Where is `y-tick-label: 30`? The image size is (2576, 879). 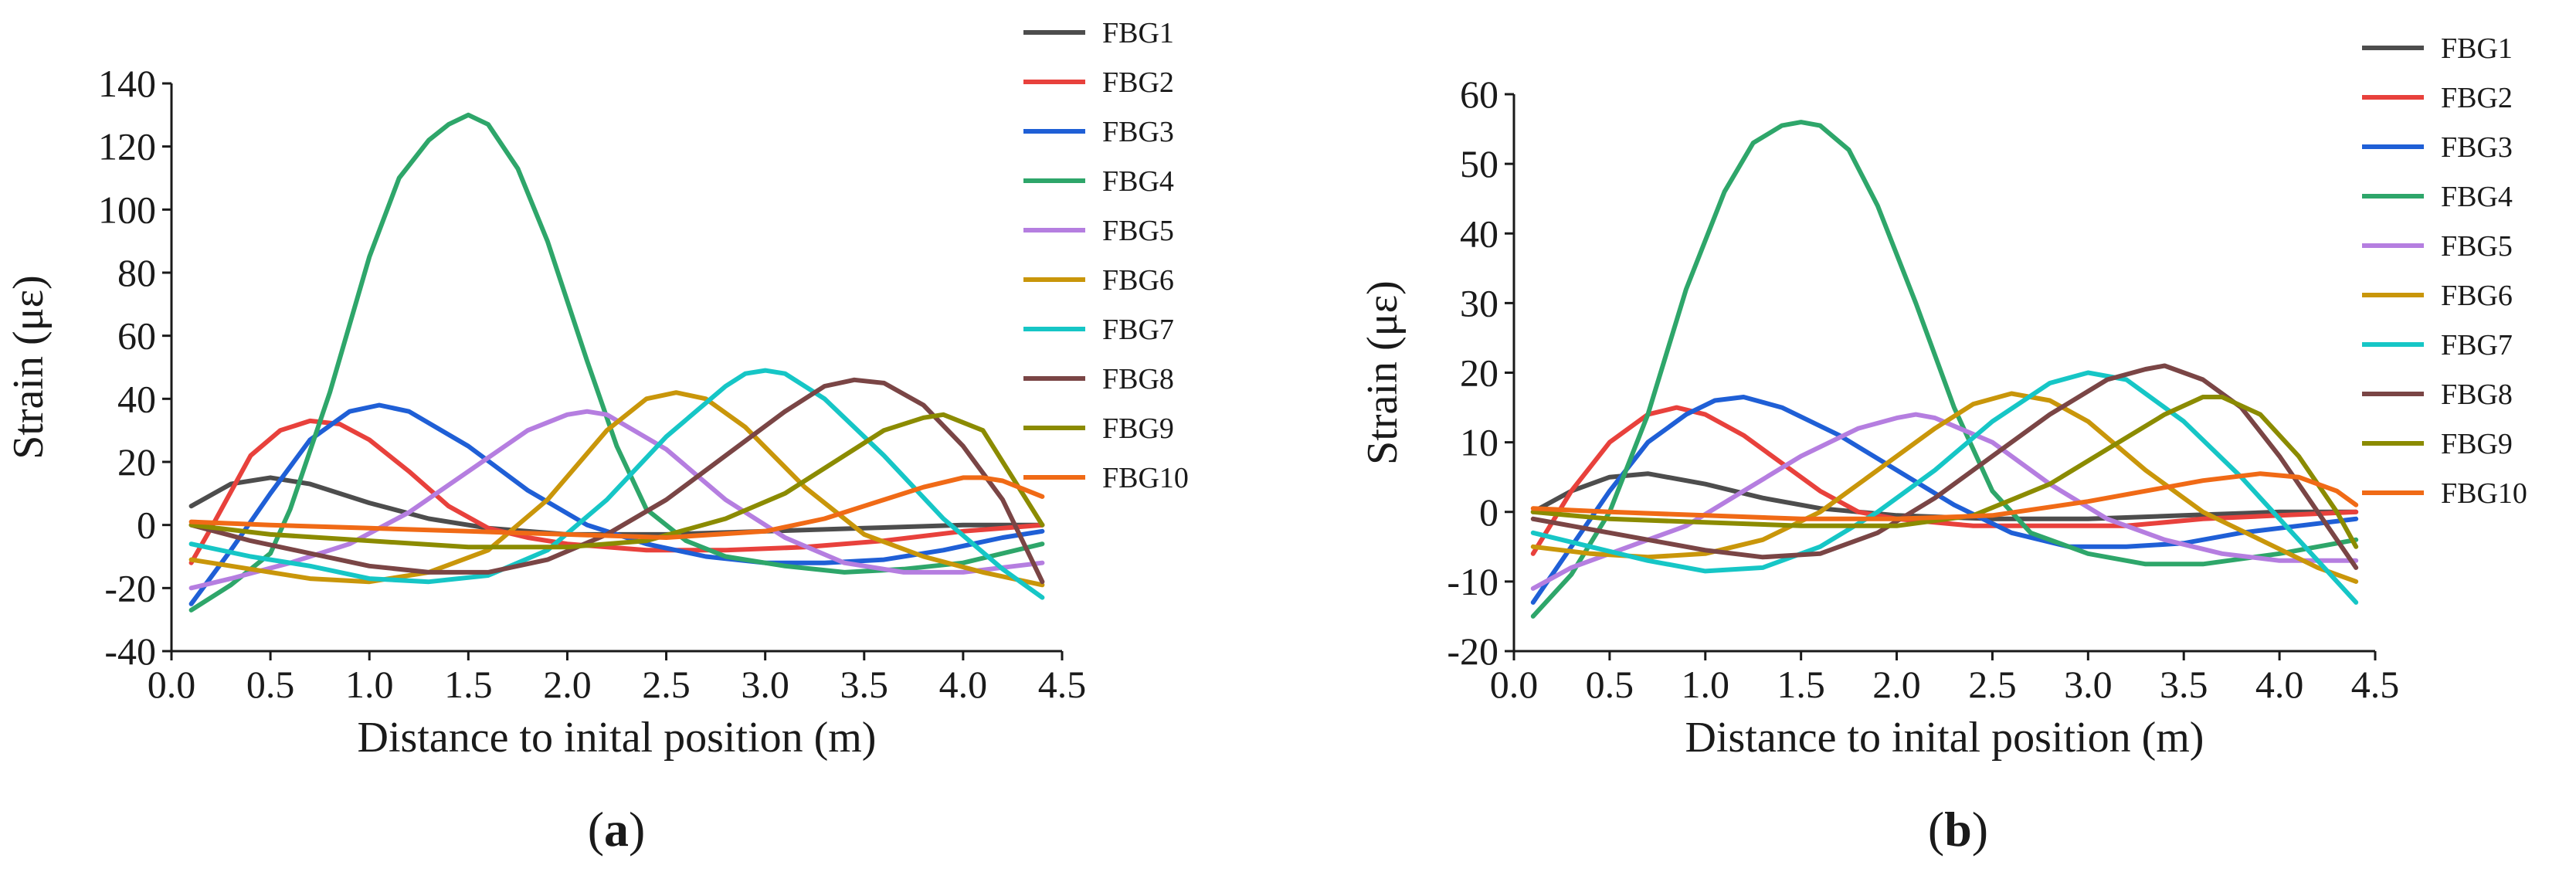 y-tick-label: 30 is located at coordinates (1479, 302).